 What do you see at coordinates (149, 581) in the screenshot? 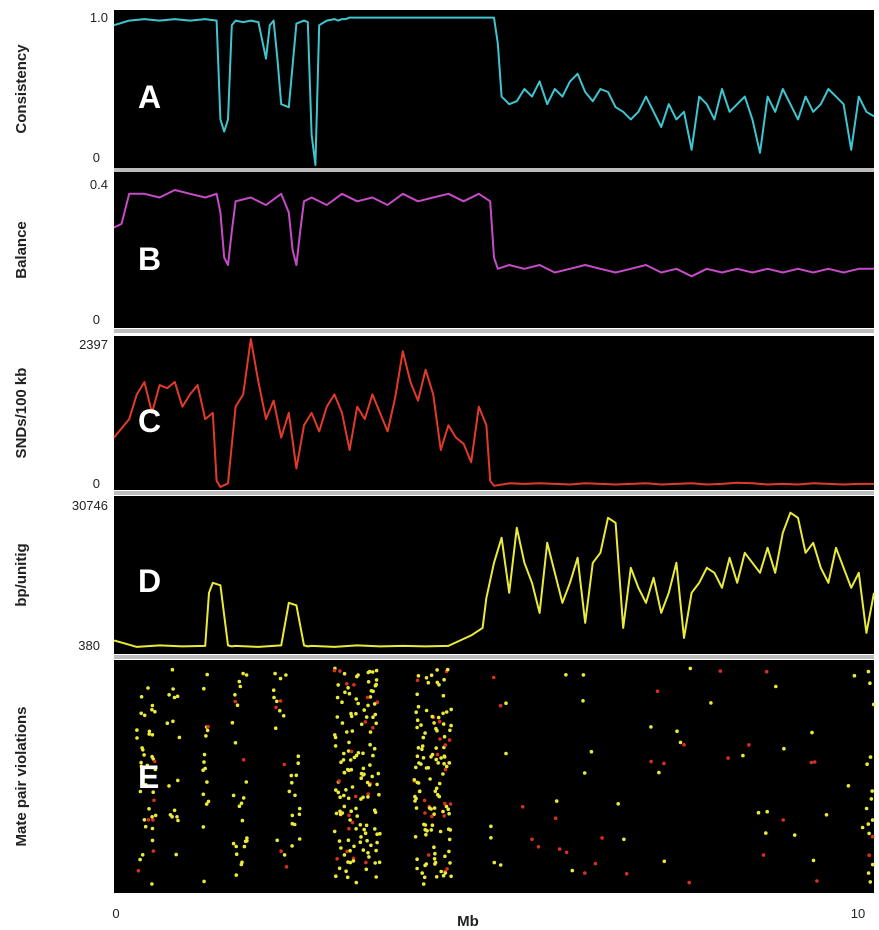
I see `panel-d-letter: D` at bounding box center [149, 581].